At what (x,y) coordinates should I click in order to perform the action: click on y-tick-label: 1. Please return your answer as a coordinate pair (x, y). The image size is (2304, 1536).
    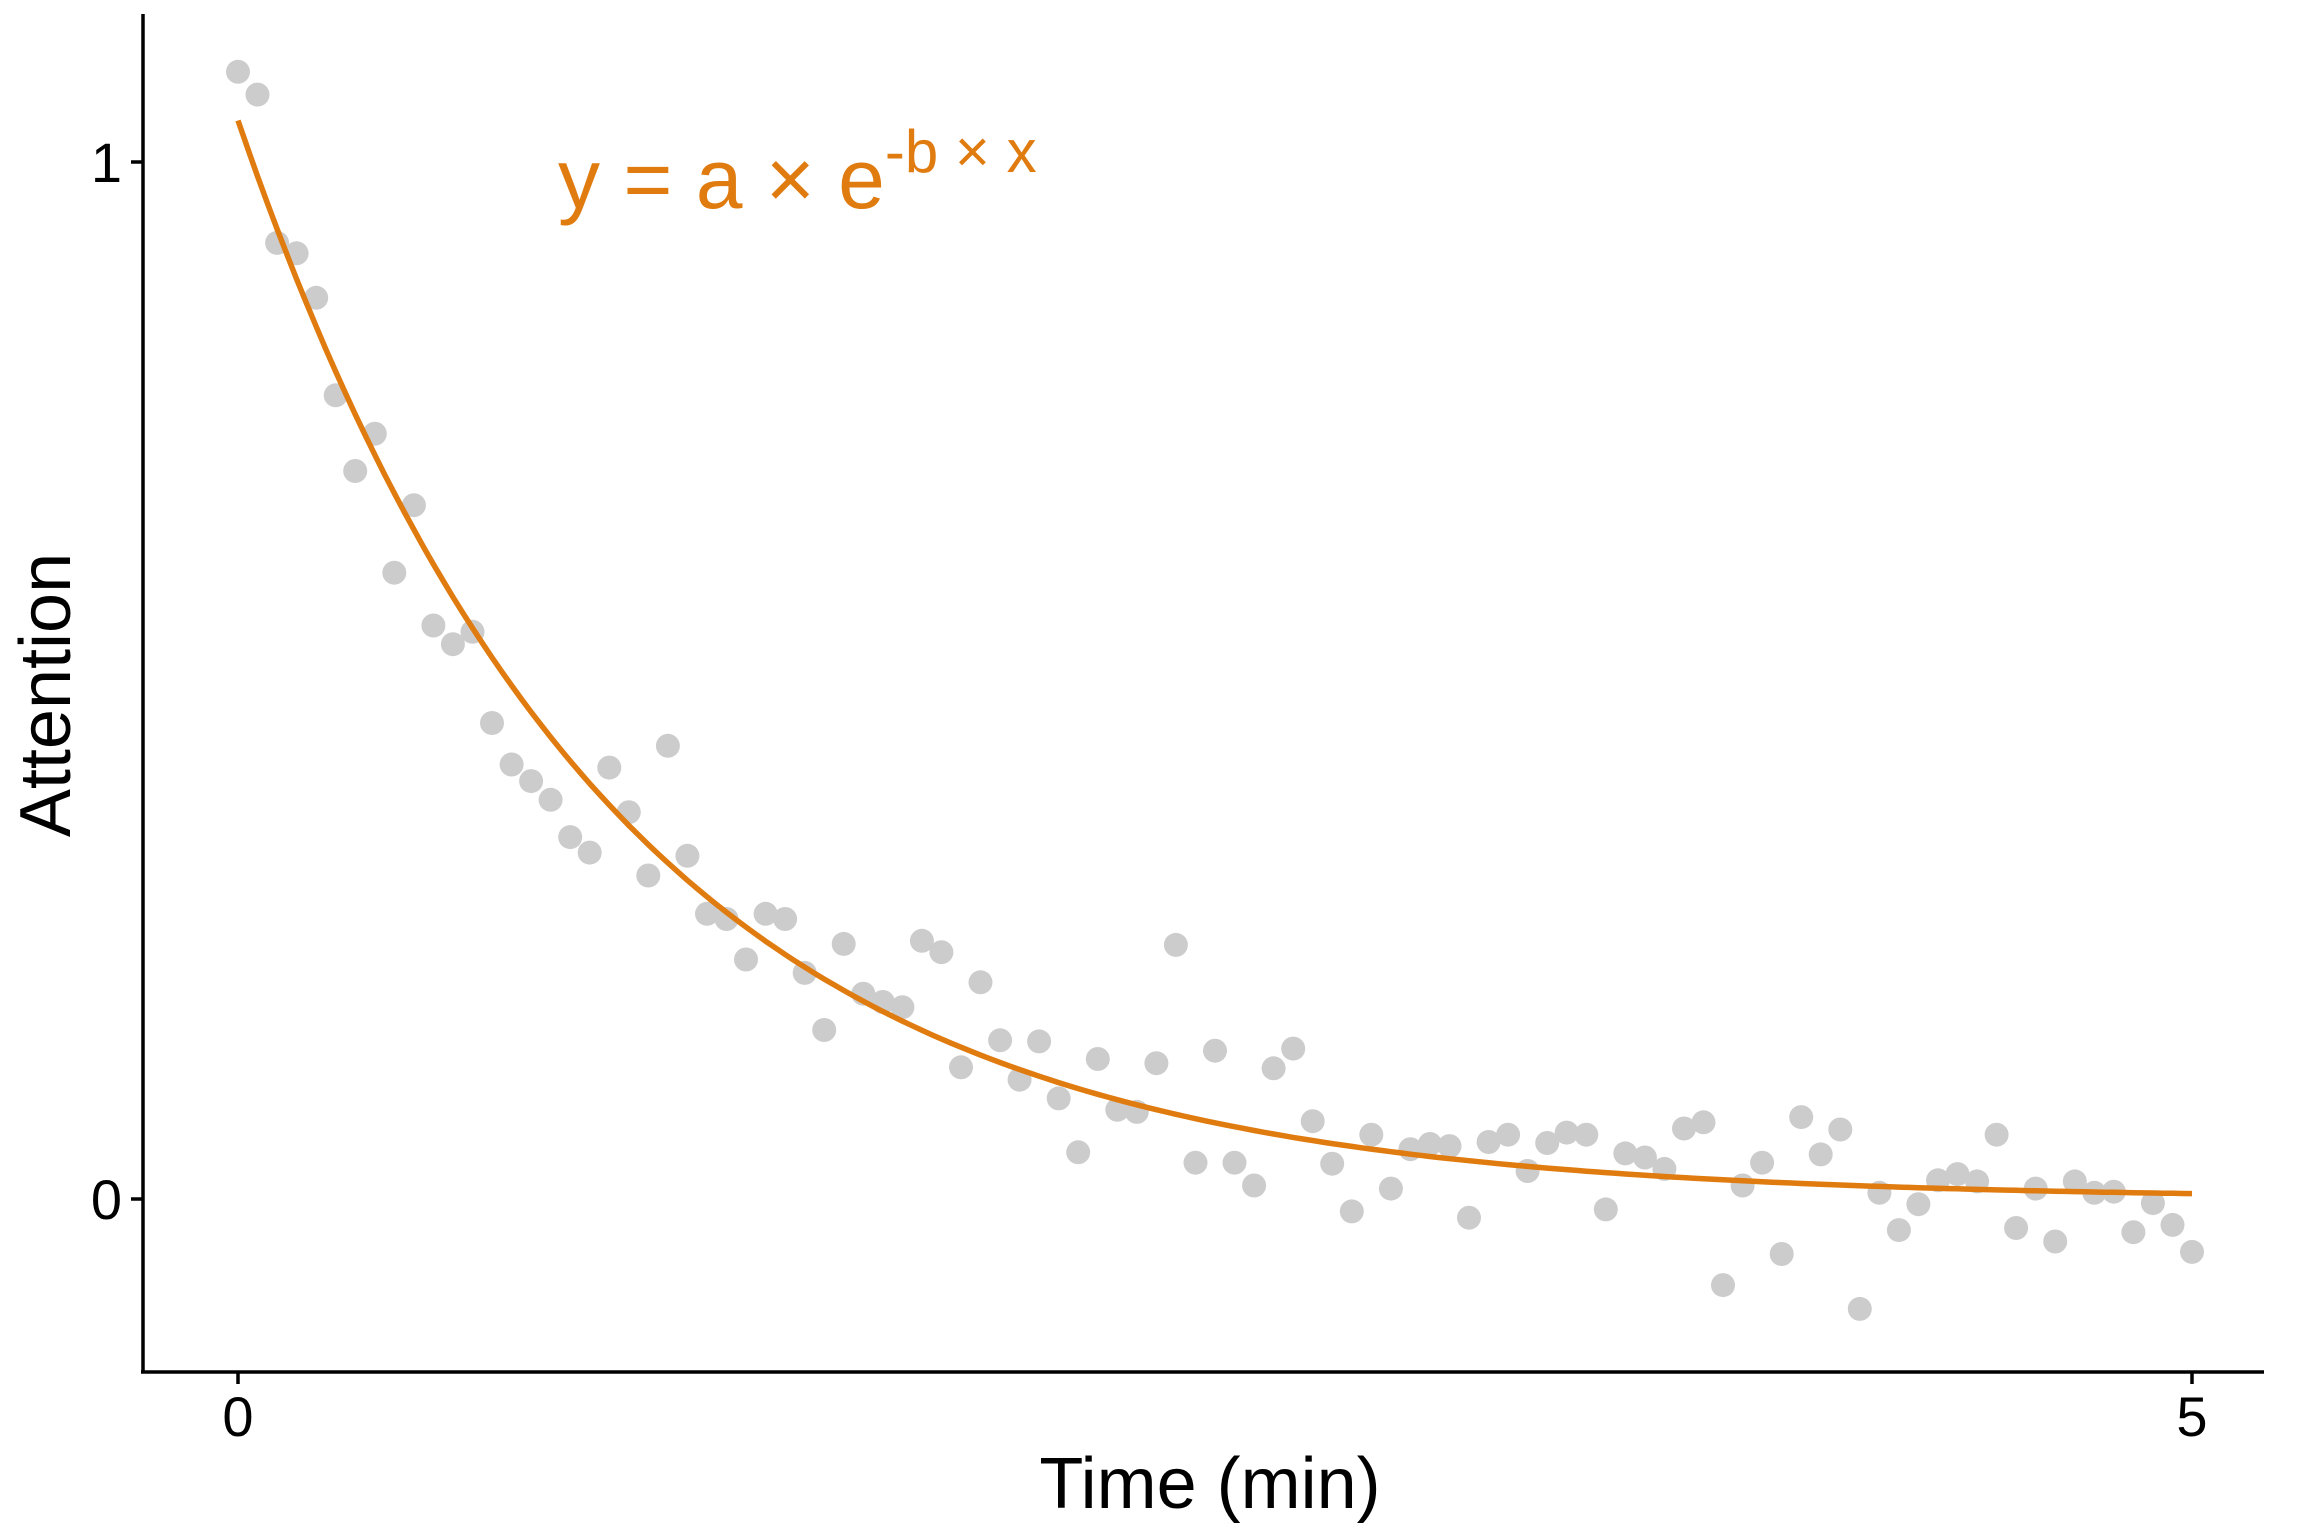
    Looking at the image, I should click on (106, 162).